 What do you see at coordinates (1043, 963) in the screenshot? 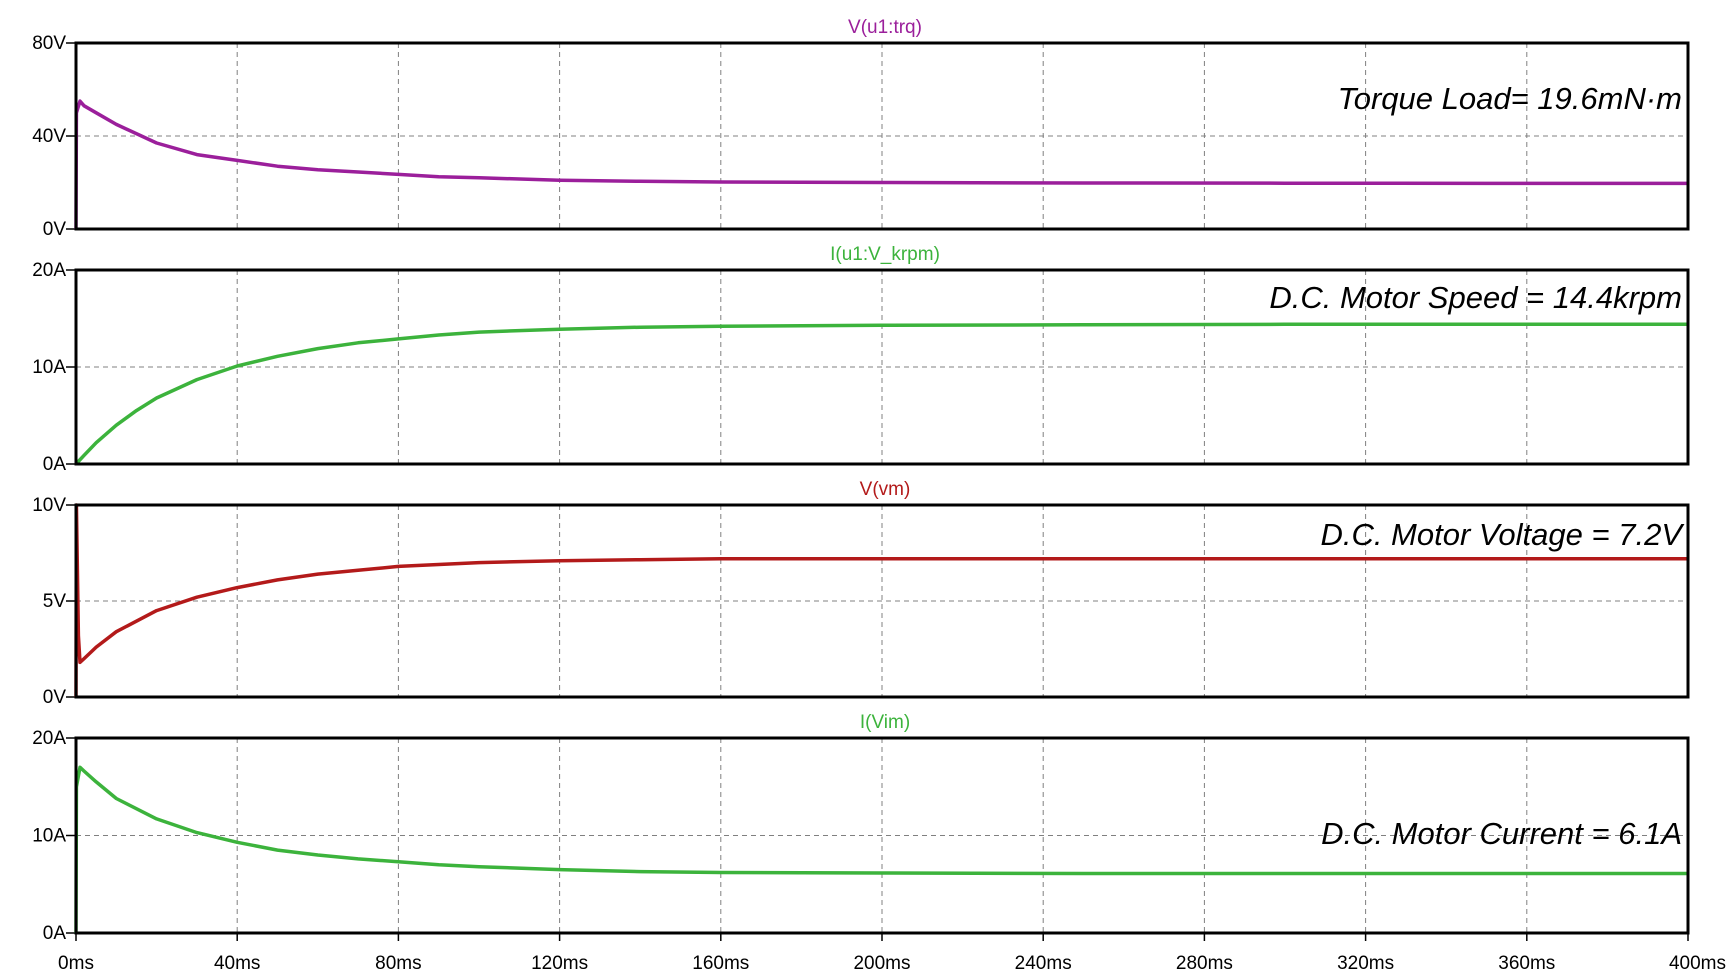
I see `x-tick-label: 240ms` at bounding box center [1043, 963].